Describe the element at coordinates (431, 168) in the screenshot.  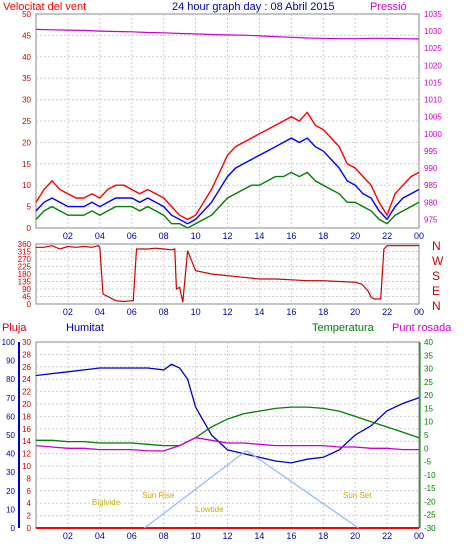
I see `y-tick-label: 990` at that location.